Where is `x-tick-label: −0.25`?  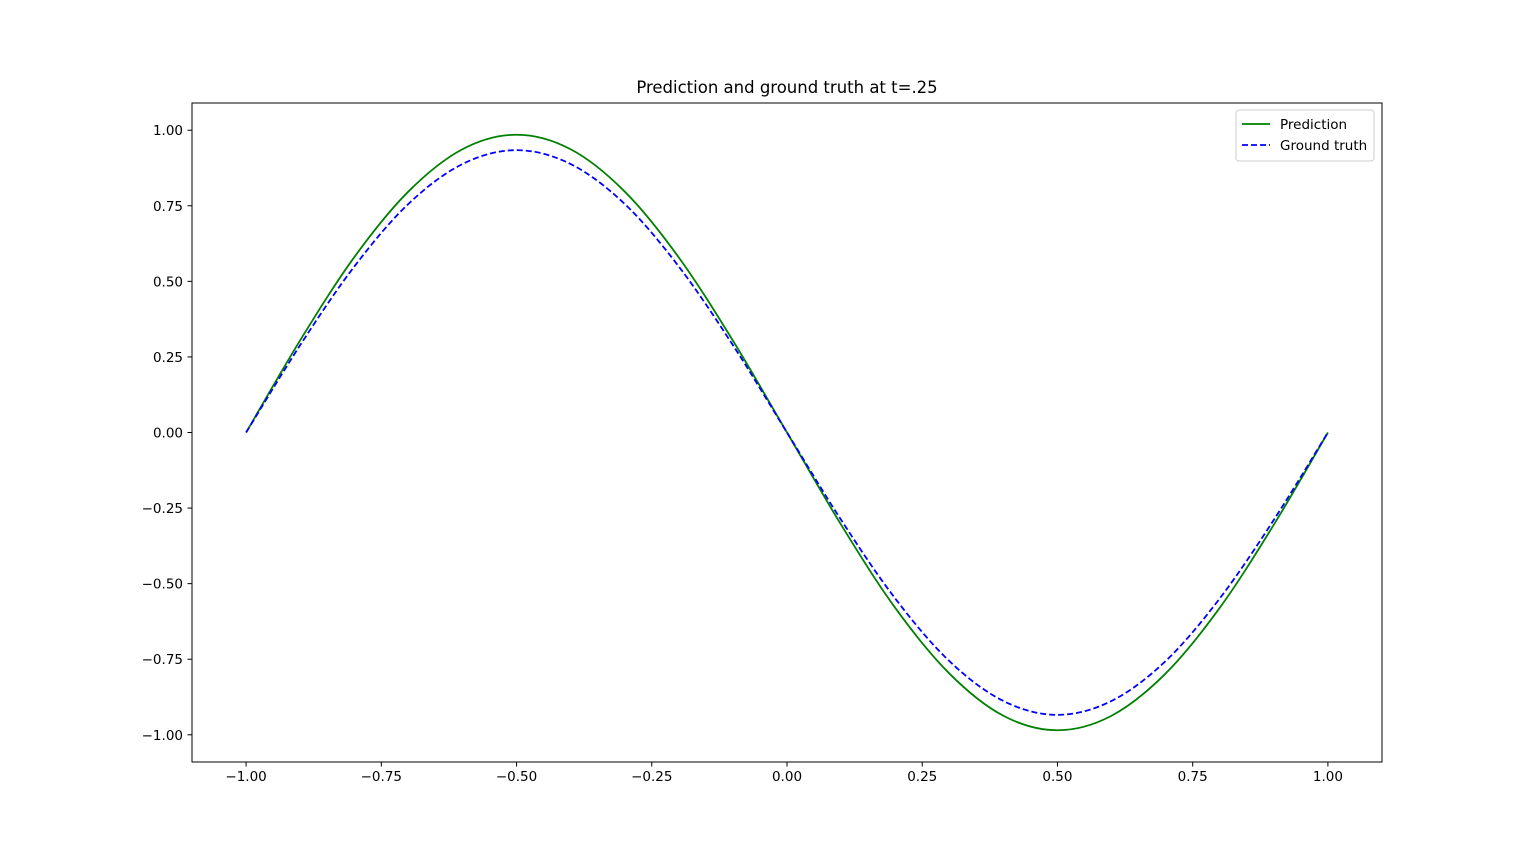 x-tick-label: −0.25 is located at coordinates (651, 777).